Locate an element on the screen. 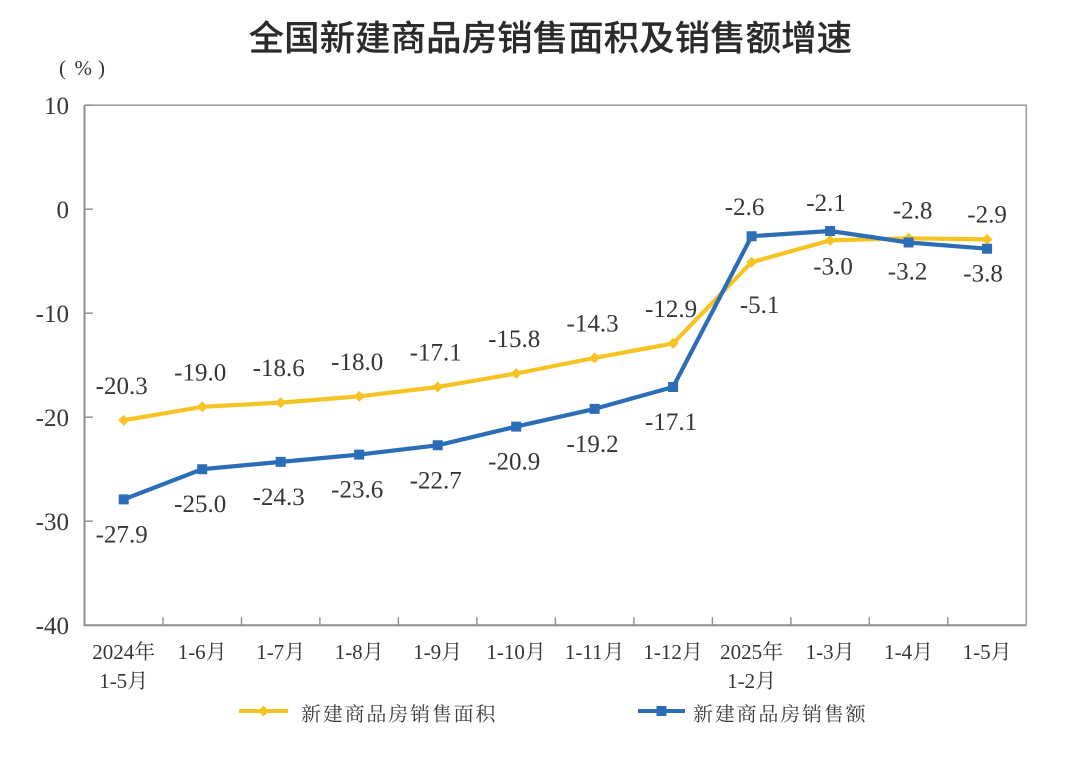  svg-text: 2024 is located at coordinates (113, 652).